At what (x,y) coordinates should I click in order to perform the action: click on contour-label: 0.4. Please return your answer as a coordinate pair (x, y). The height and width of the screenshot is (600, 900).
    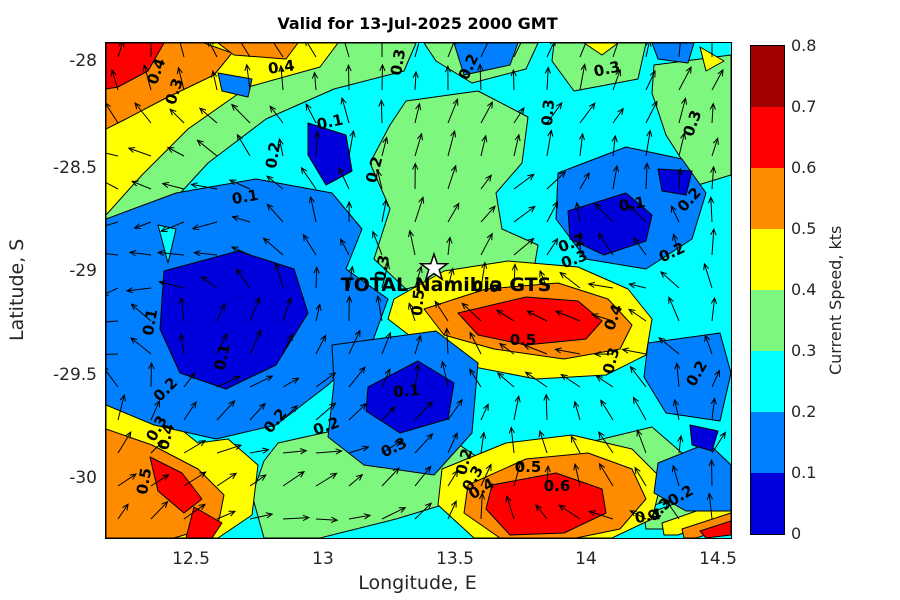
    Looking at the image, I should click on (647, 516).